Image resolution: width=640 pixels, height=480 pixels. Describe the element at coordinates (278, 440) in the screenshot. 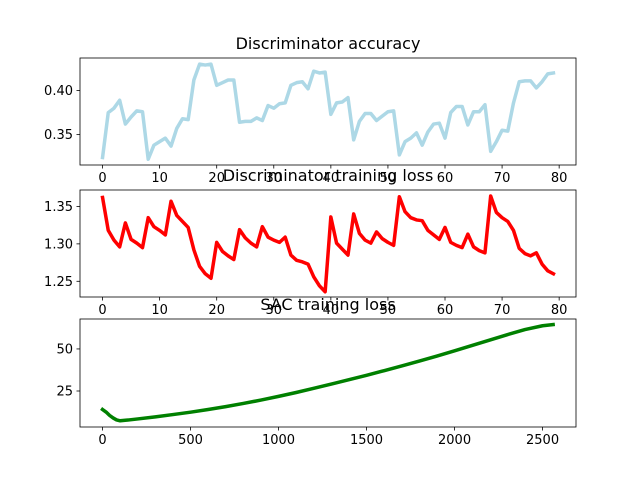

I see `x-tick-label: 1000` at that location.